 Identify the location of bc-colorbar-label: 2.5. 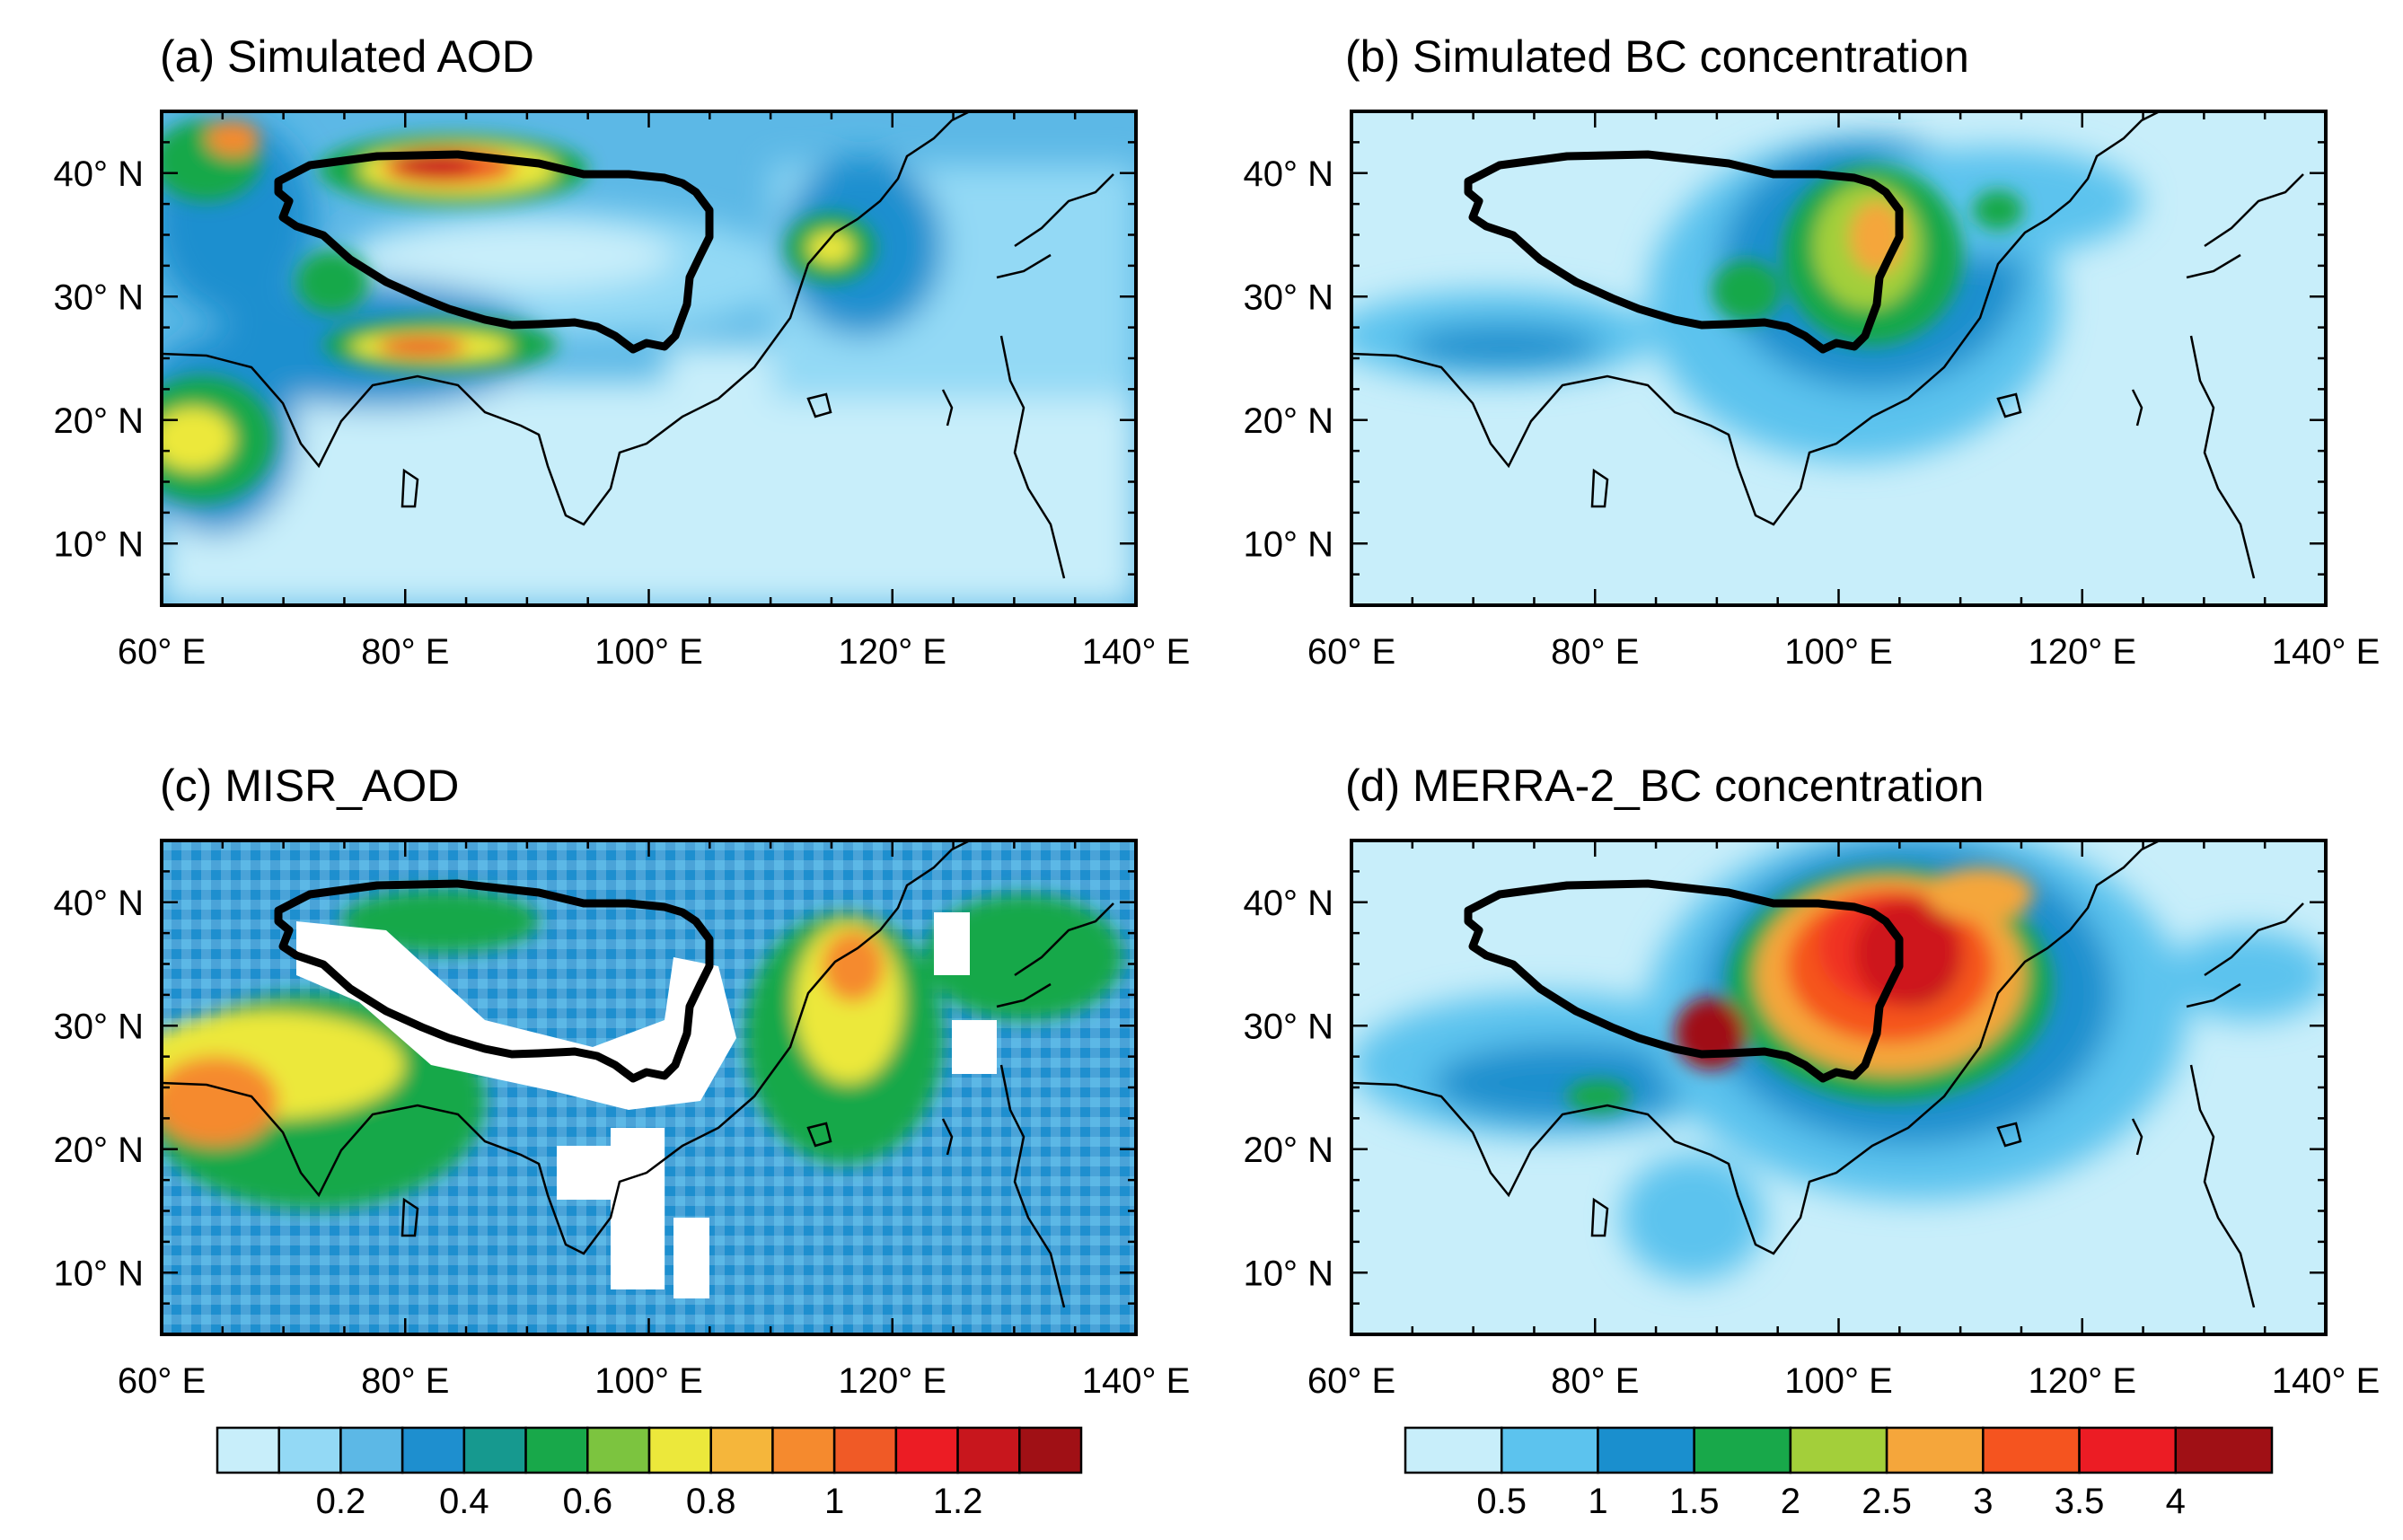
(1887, 1501).